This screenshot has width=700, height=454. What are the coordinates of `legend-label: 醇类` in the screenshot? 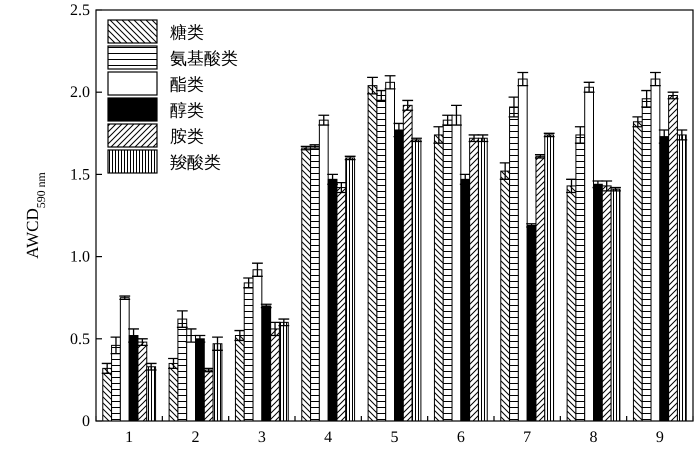 It's located at (187, 110).